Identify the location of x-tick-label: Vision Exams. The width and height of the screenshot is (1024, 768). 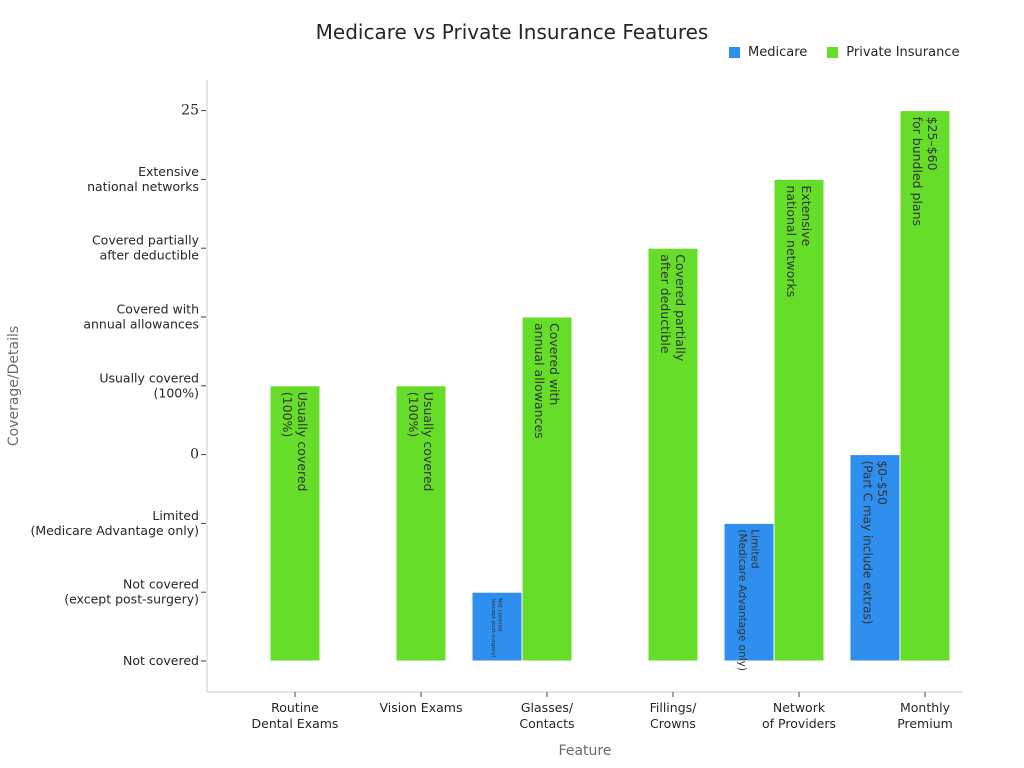
(421, 707).